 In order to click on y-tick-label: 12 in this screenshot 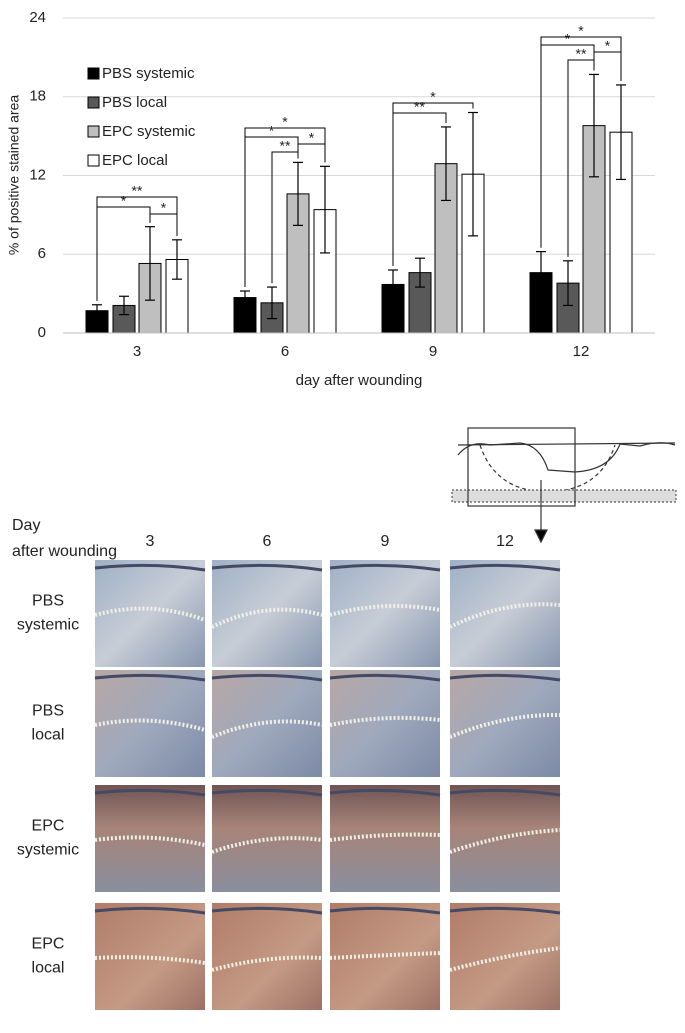, I will do `click(37, 174)`.